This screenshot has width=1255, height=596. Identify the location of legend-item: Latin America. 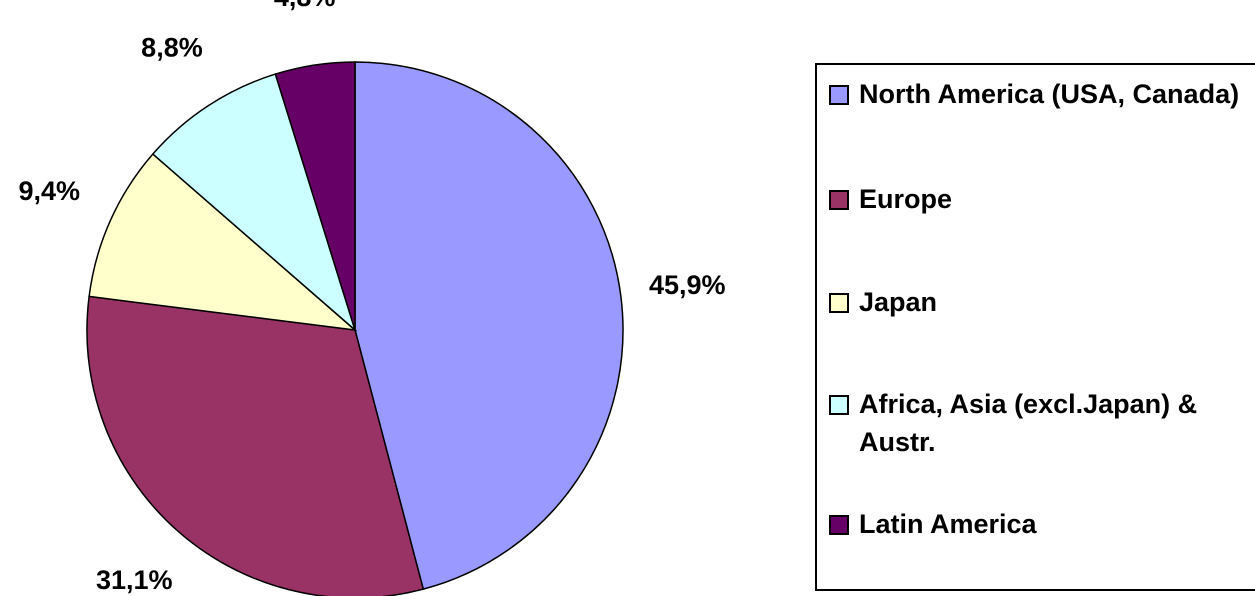
(1042, 524).